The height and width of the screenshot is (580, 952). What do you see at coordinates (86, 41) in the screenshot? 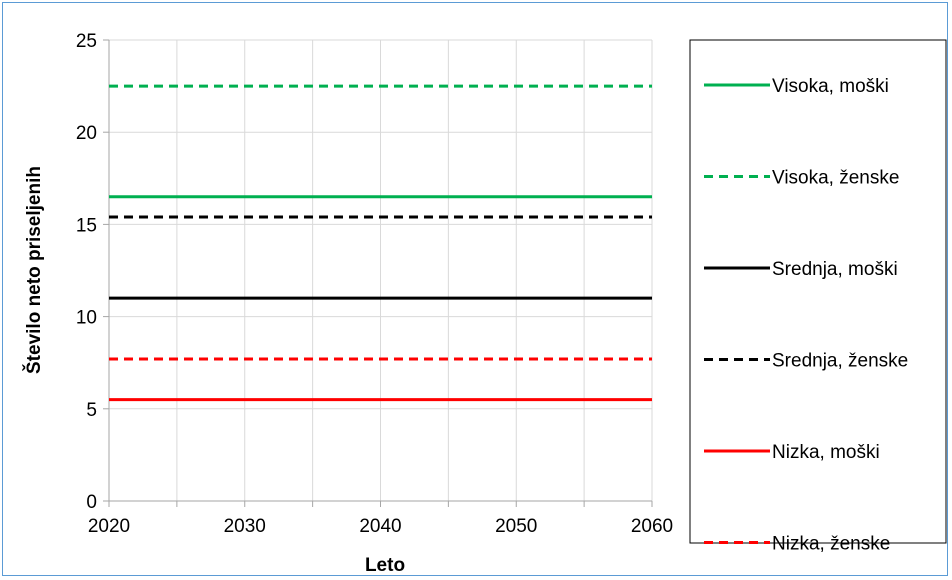
I see `y-tick-label: 25` at bounding box center [86, 41].